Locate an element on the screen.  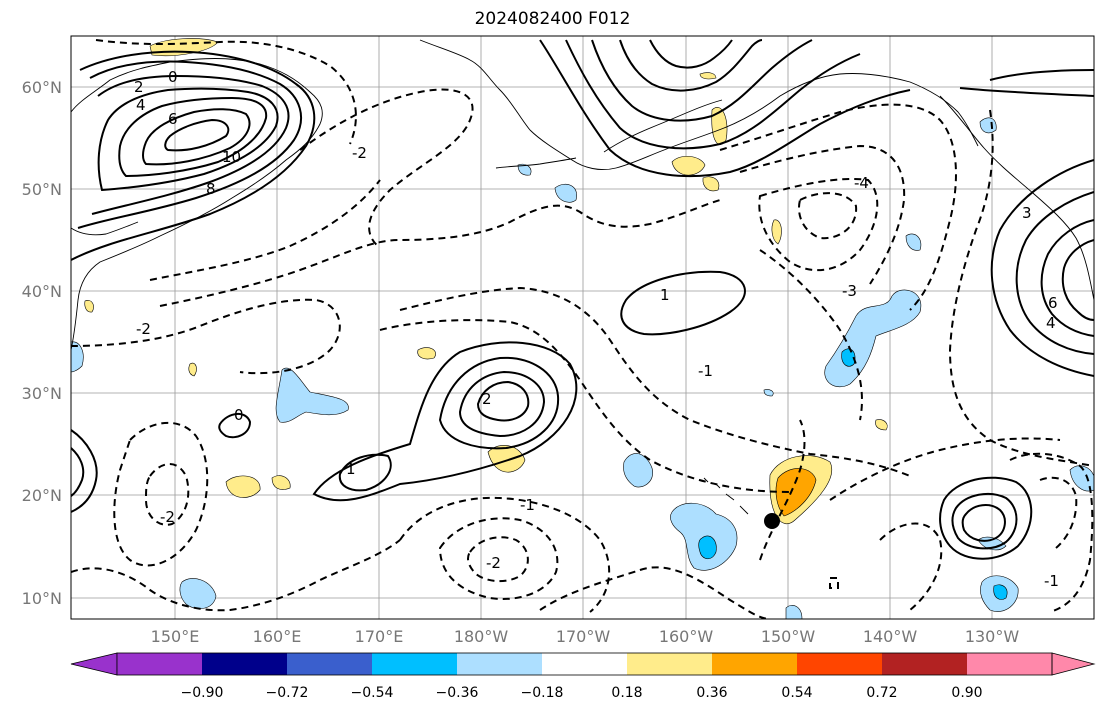
map-title: 2024082400 F012 is located at coordinates (552, 19).